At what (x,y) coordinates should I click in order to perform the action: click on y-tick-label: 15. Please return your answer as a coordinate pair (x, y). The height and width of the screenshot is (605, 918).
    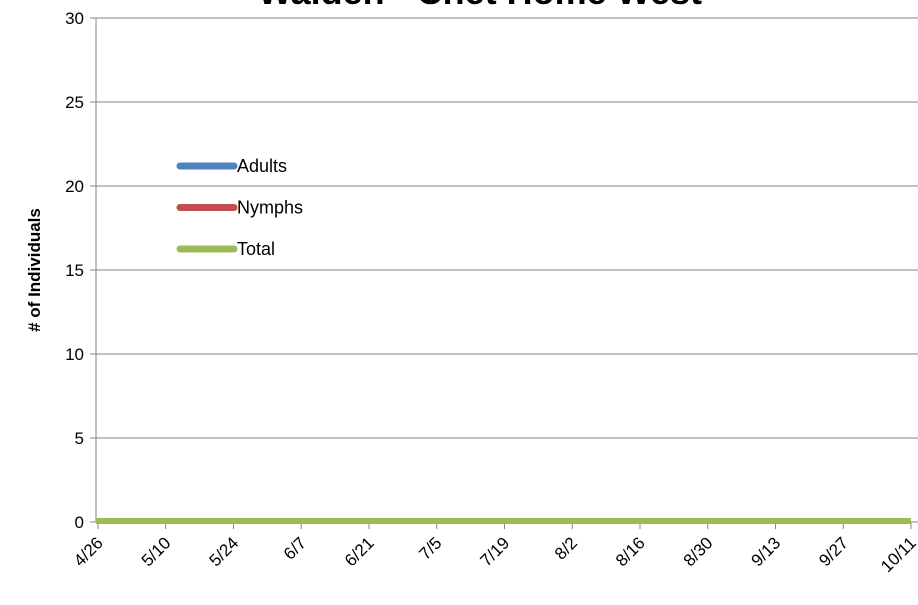
    Looking at the image, I should click on (74, 270).